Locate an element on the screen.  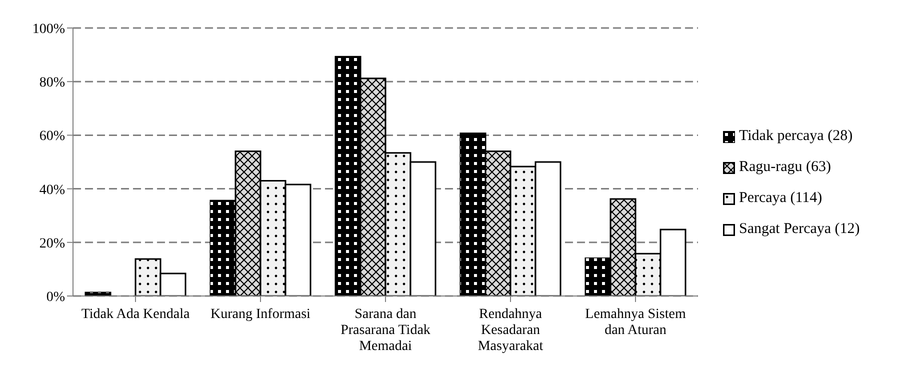
y-tick-label: 0% is located at coordinates (56, 297).